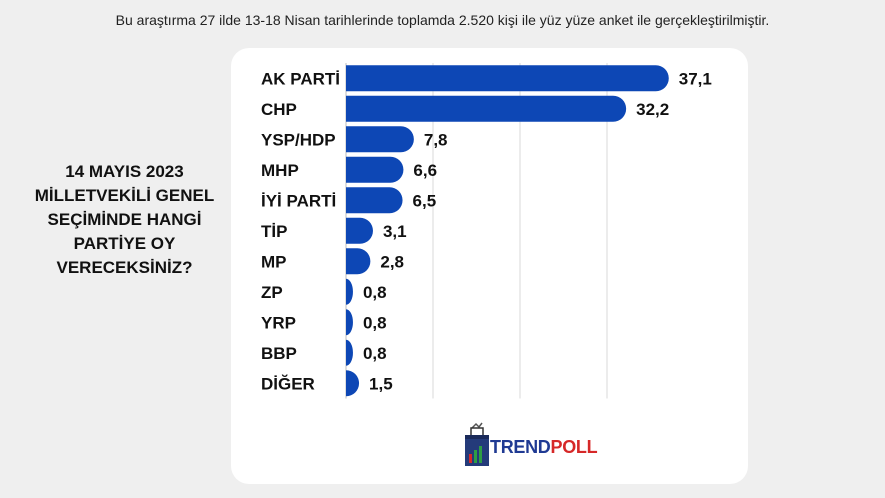 The width and height of the screenshot is (885, 498). What do you see at coordinates (278, 322) in the screenshot?
I see `category-label: YRP` at bounding box center [278, 322].